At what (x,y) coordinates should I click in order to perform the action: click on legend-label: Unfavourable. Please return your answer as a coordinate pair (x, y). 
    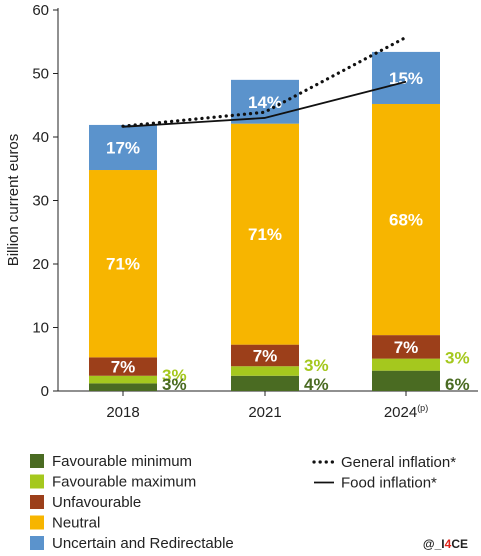
    Looking at the image, I should click on (96, 502).